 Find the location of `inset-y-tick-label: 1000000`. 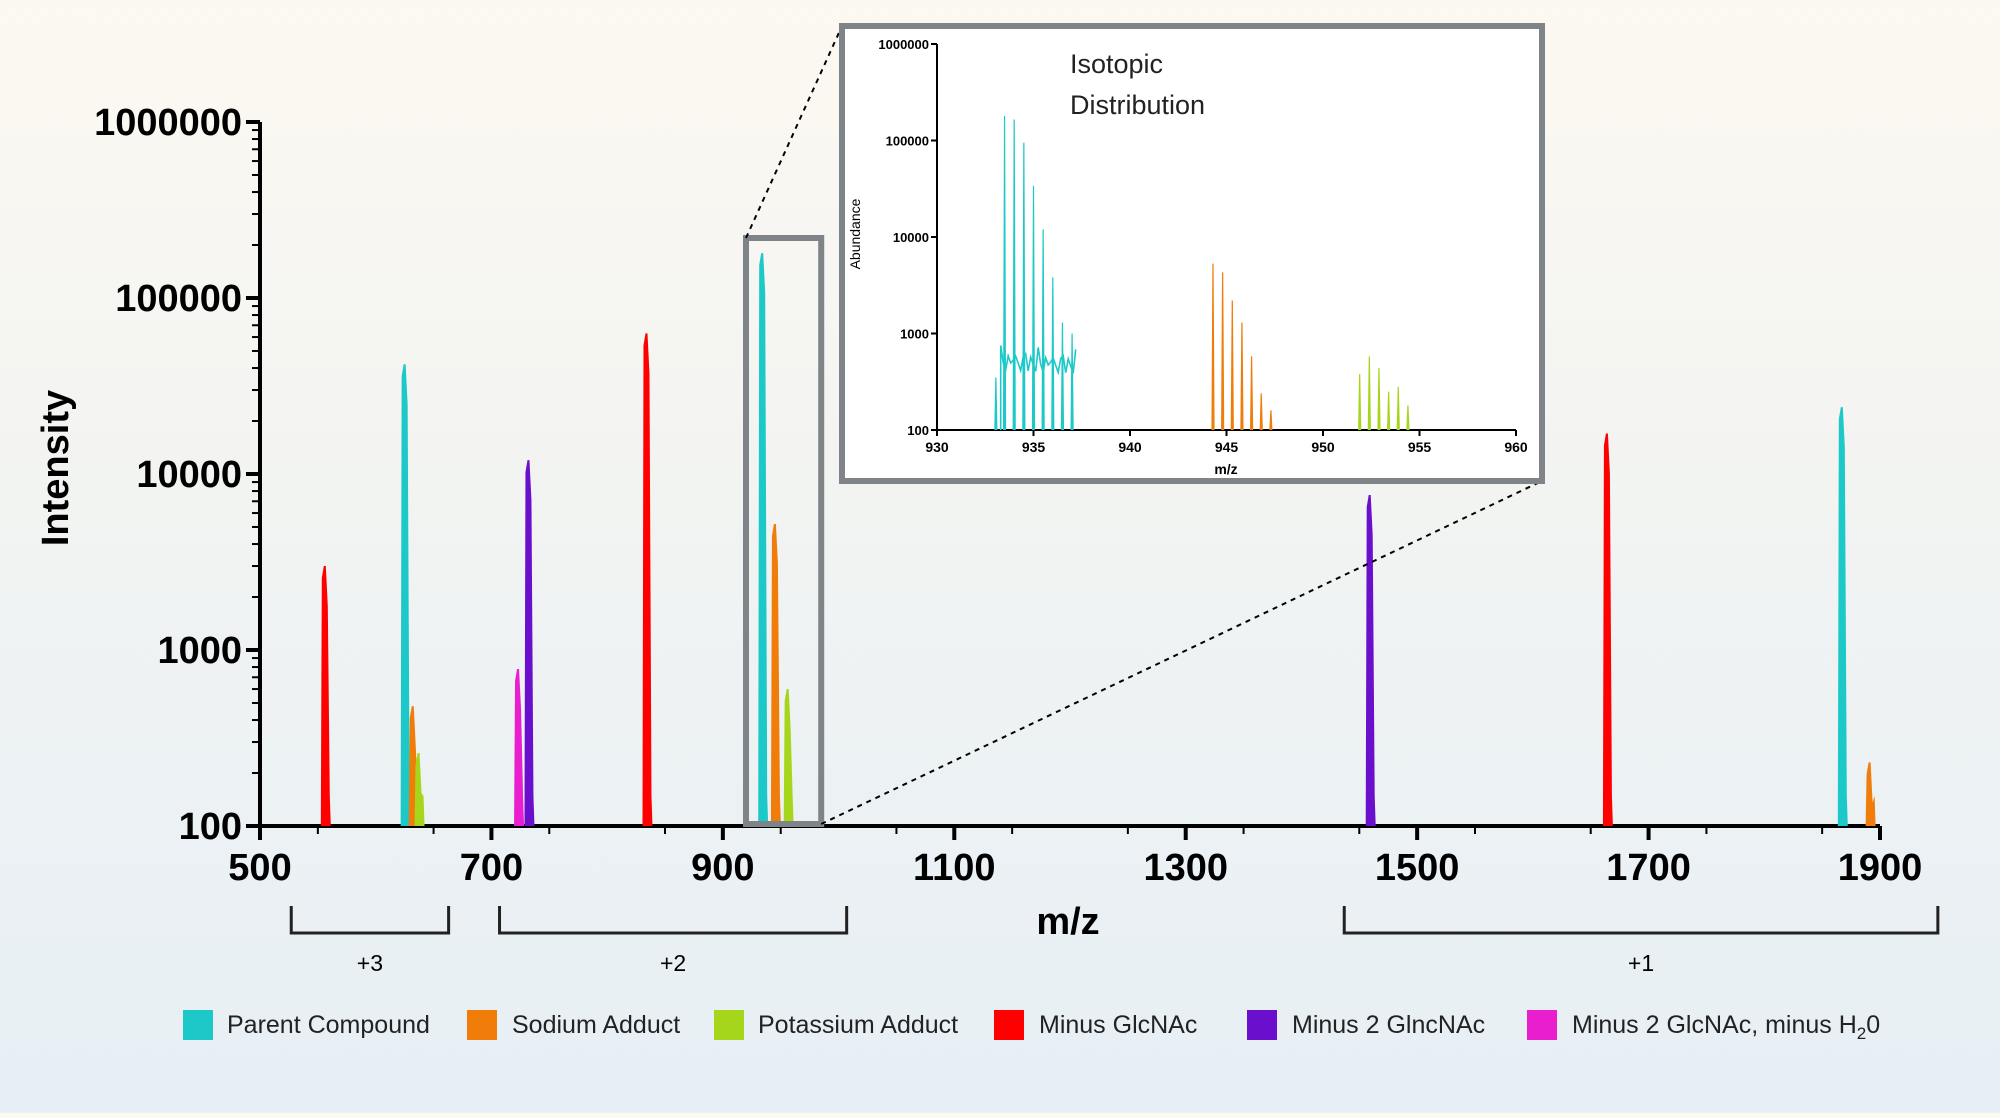

inset-y-tick-label: 1000000 is located at coordinates (903, 44).